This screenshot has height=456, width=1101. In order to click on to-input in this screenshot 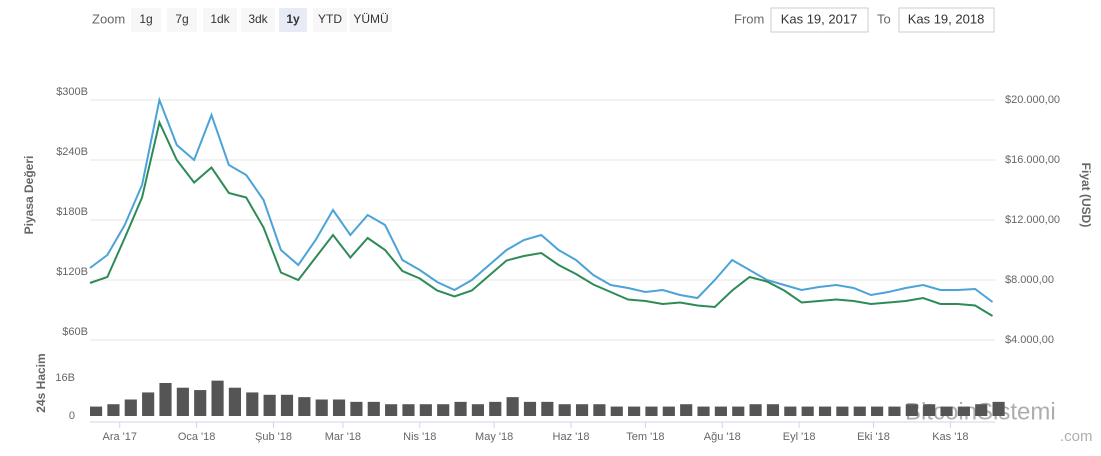, I will do `click(946, 20)`.